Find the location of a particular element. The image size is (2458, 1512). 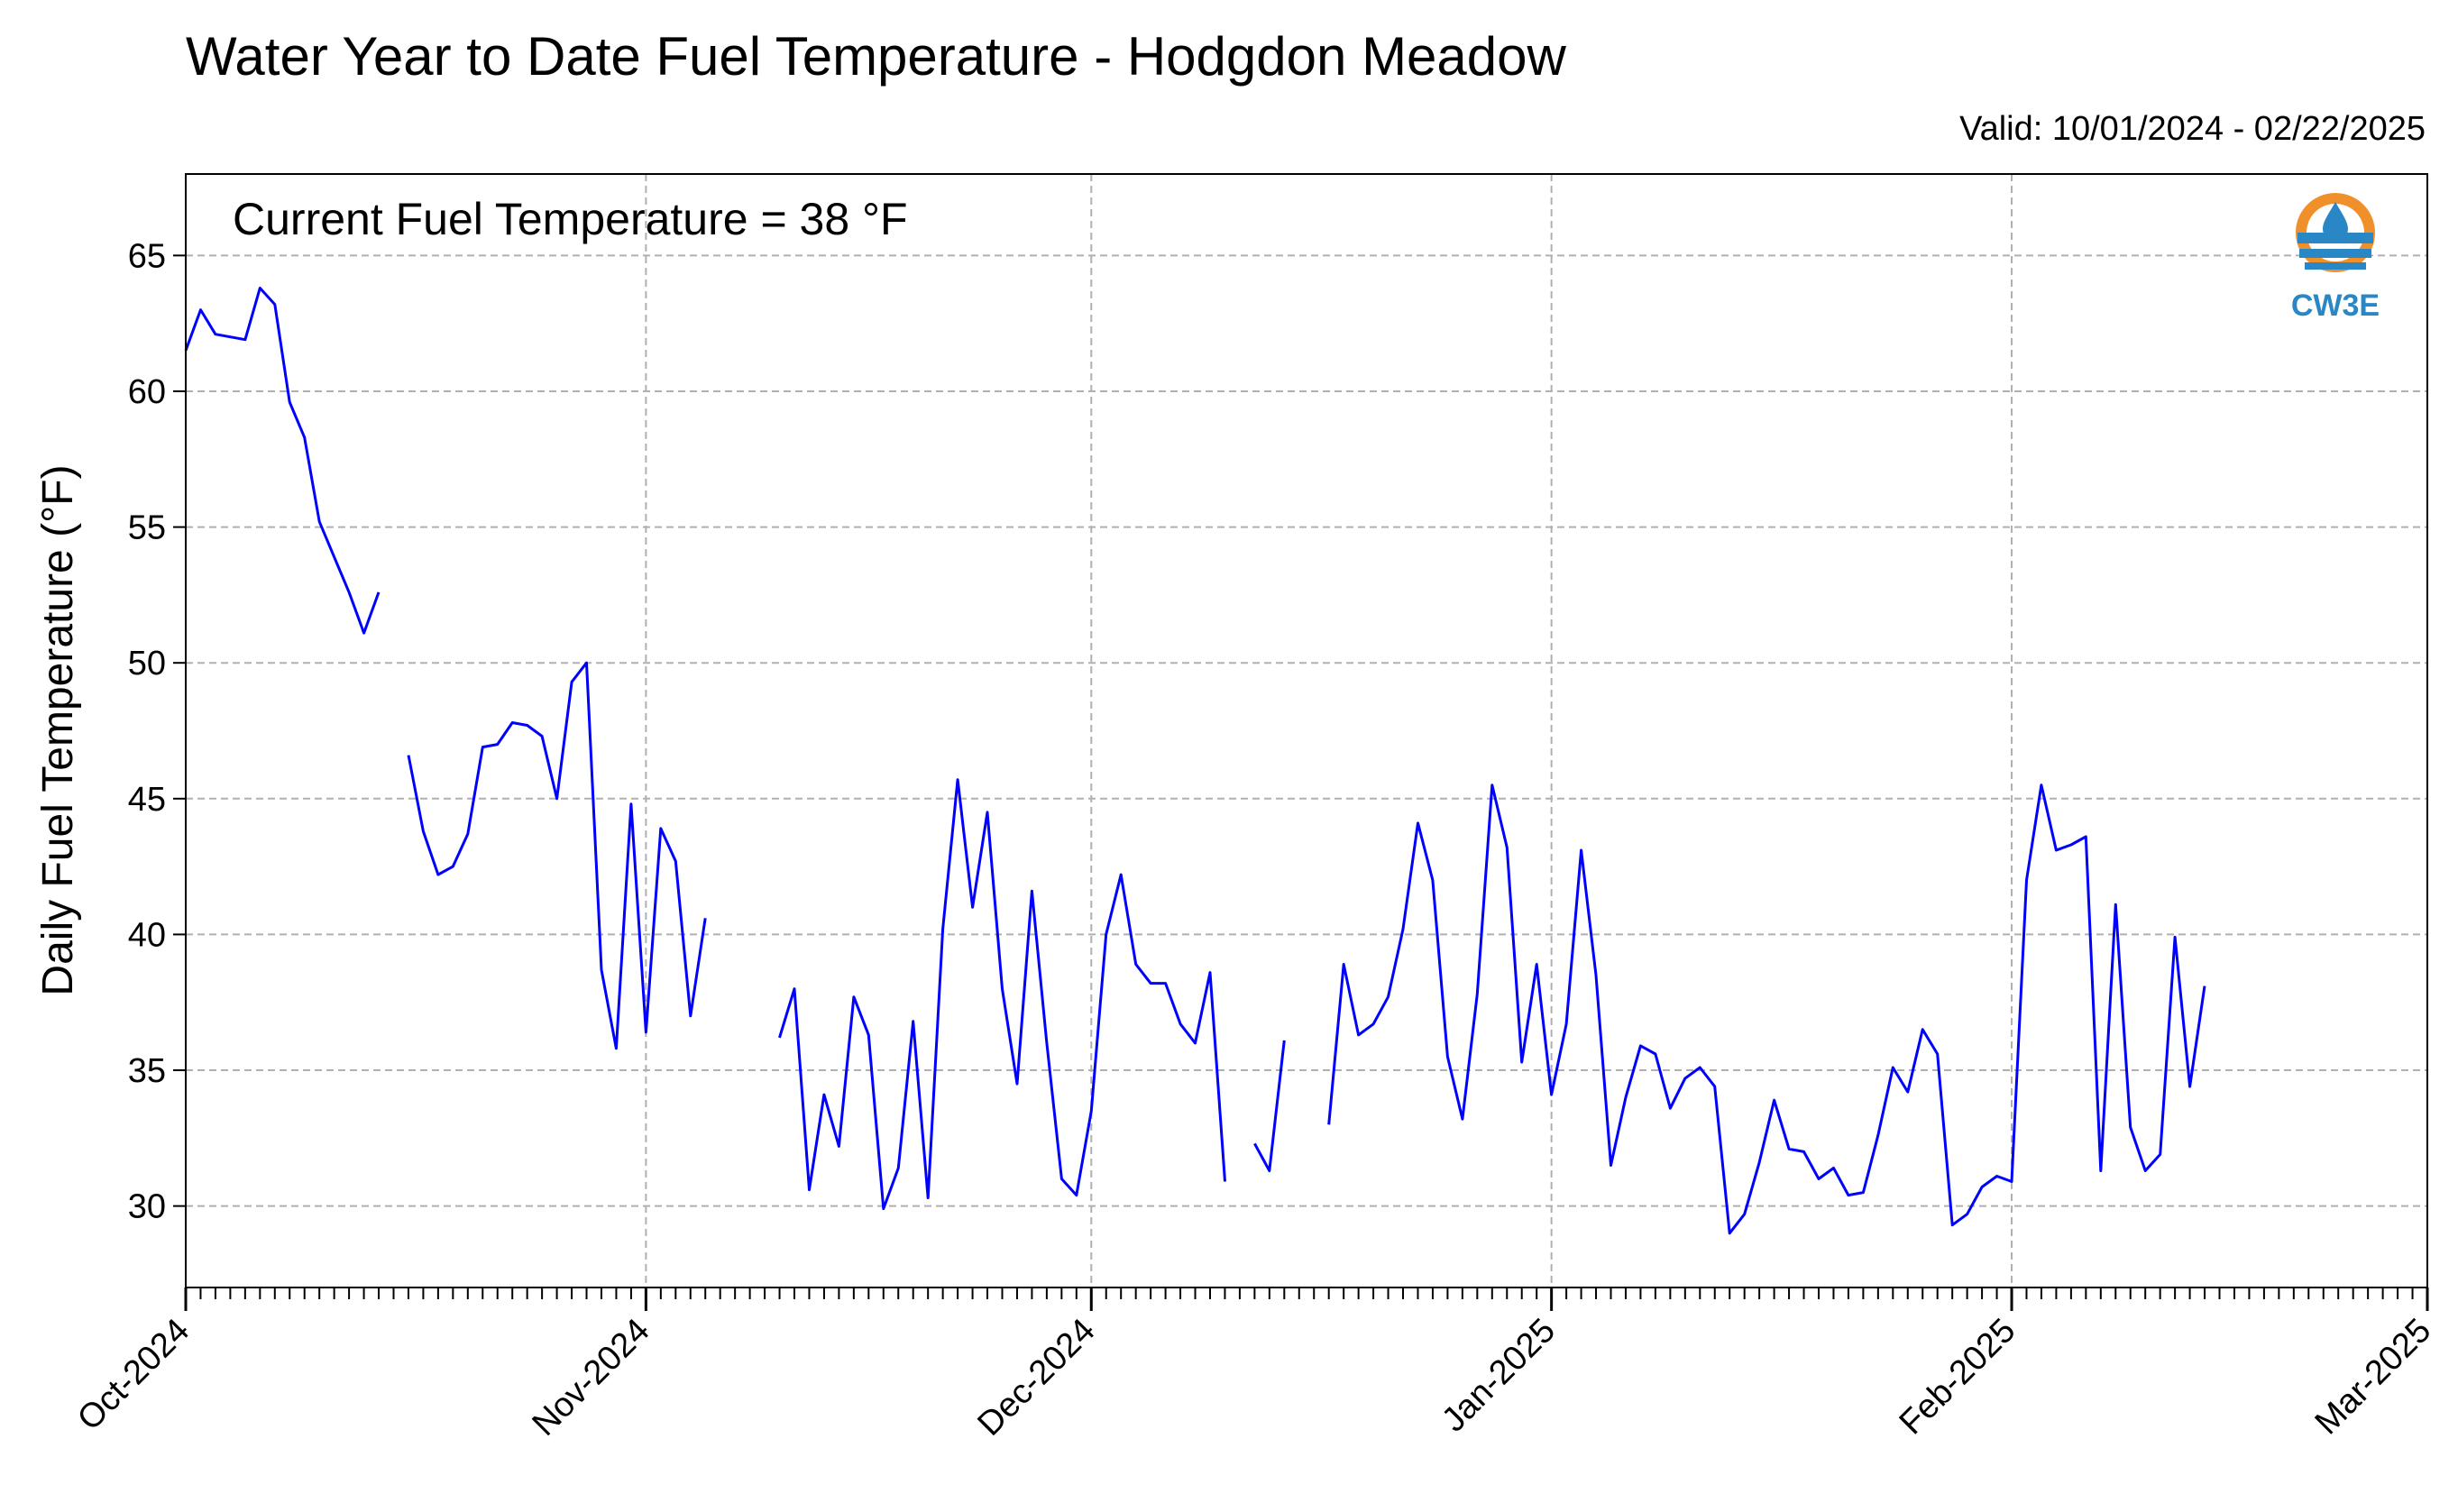

y-tick-label: 35 is located at coordinates (147, 1071).